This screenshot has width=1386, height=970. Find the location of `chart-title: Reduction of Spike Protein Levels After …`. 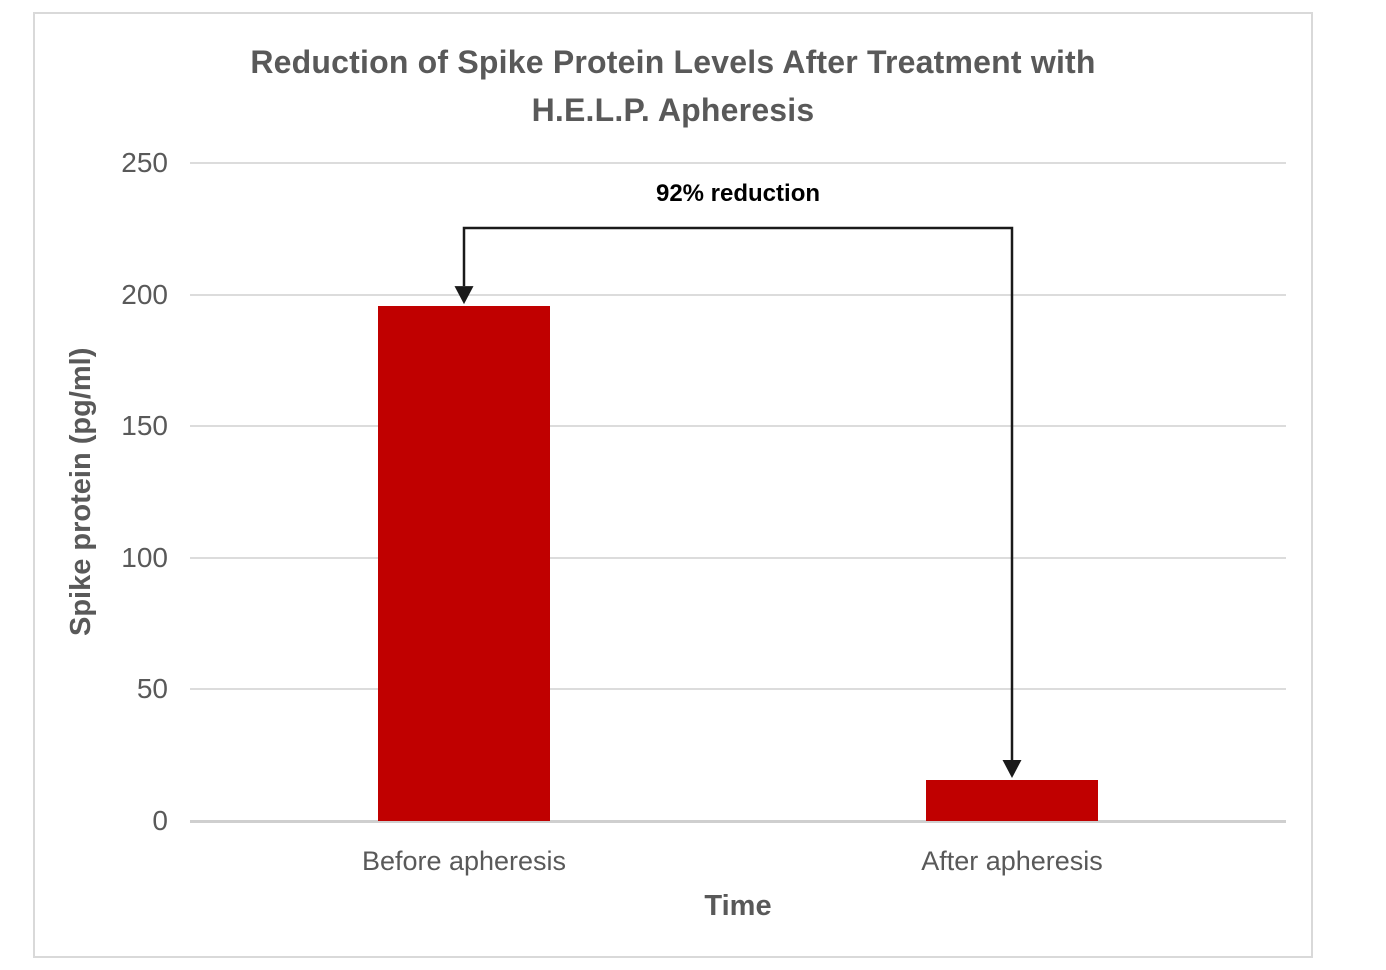

chart-title: Reduction of Spike Protein Levels After … is located at coordinates (673, 86).